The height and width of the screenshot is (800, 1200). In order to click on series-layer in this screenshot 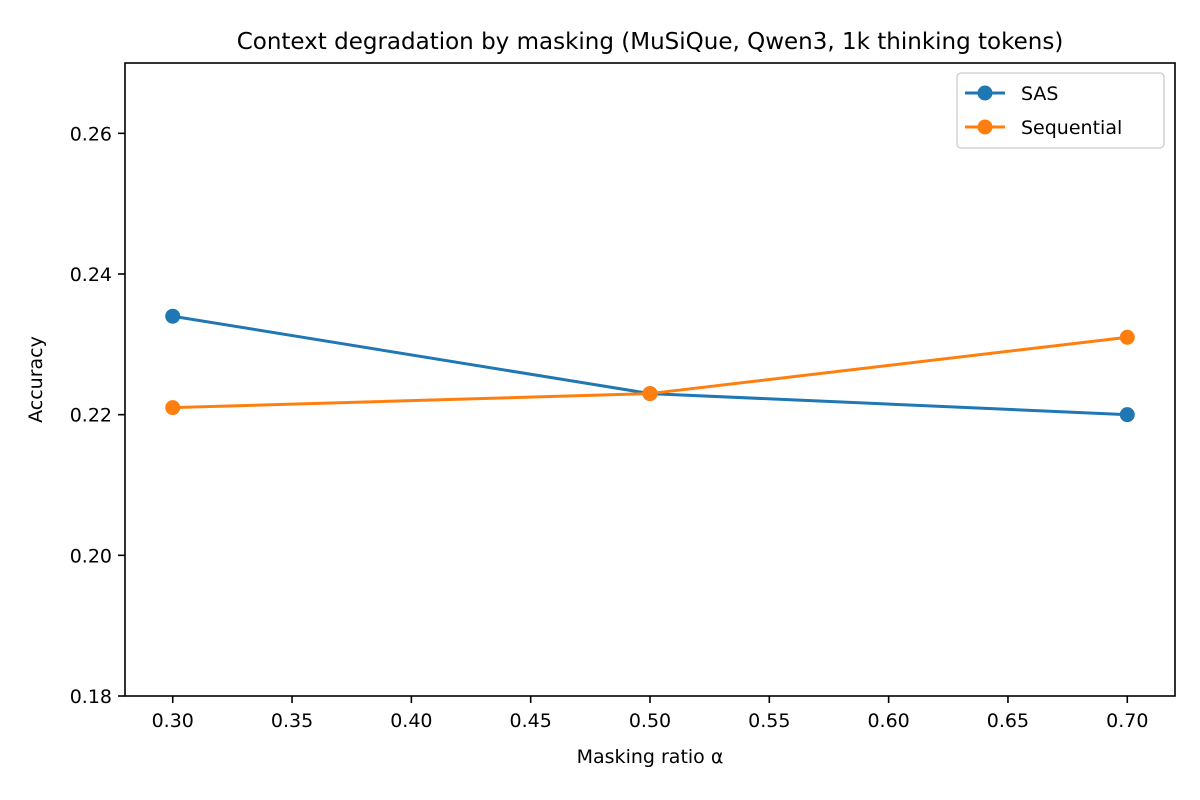, I will do `click(650, 365)`.